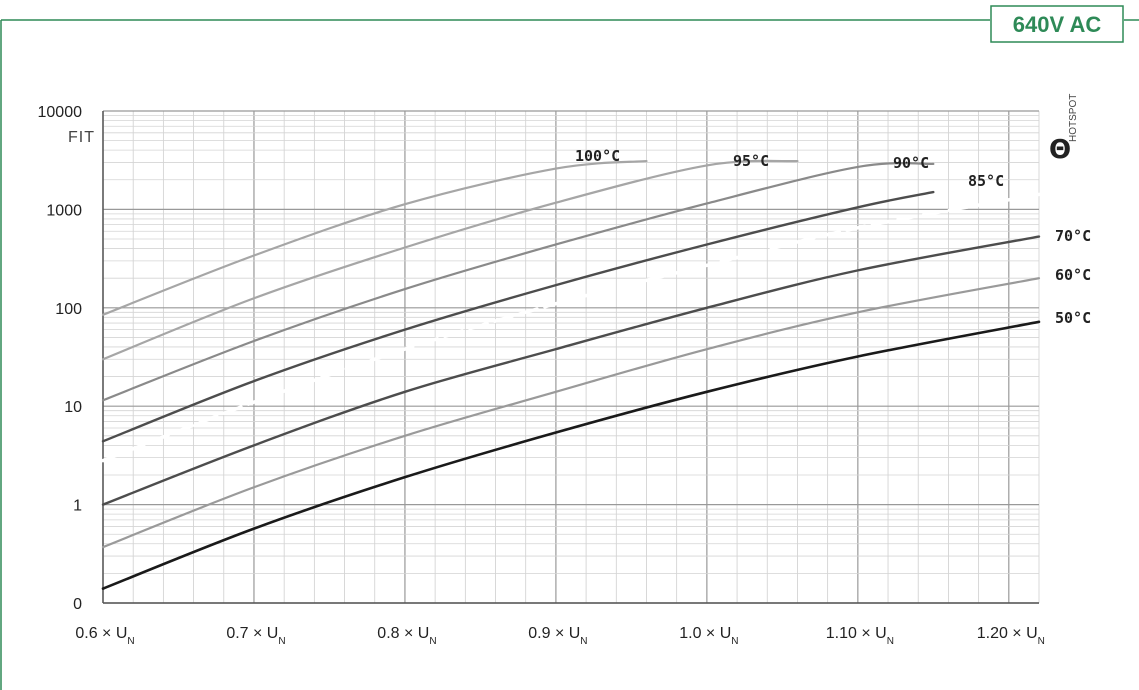 Image resolution: width=1139 pixels, height=690 pixels. What do you see at coordinates (1060, 150) in the screenshot?
I see `theta-symbol: Θ` at bounding box center [1060, 150].